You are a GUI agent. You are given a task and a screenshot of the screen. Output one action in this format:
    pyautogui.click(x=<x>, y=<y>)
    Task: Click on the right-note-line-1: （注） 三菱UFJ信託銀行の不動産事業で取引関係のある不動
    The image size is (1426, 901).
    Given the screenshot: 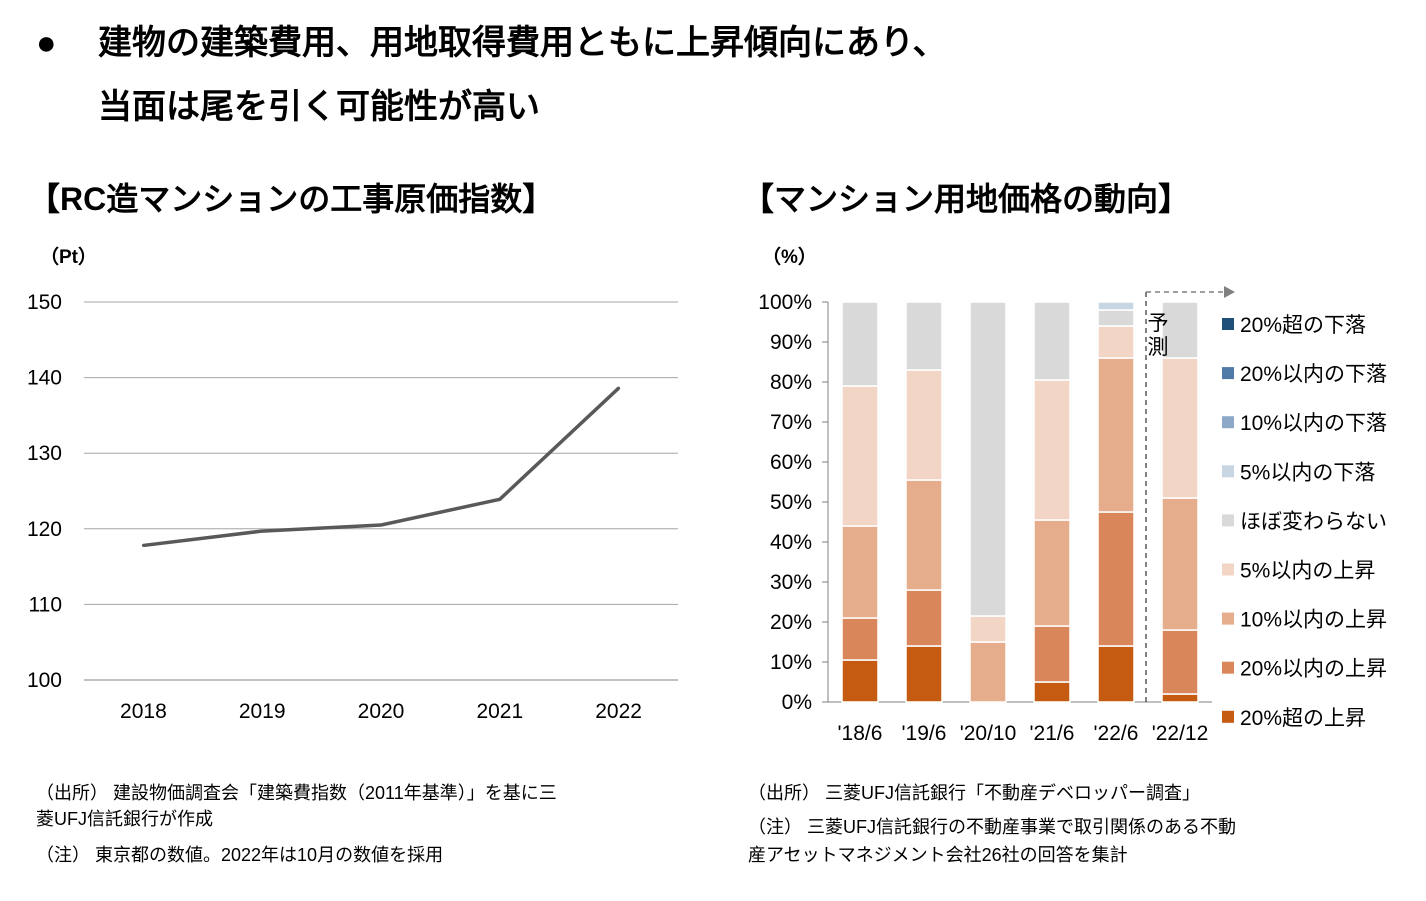 What is the action you would take?
    pyautogui.click(x=992, y=827)
    